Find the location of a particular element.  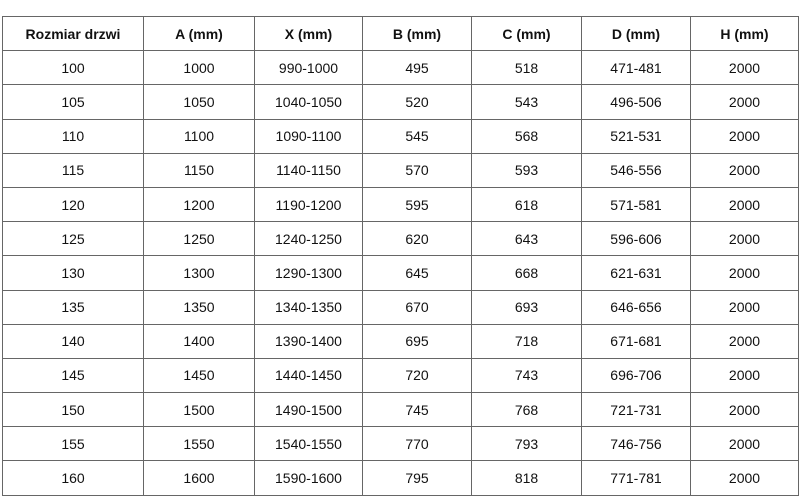

table-cell: 696-706 is located at coordinates (636, 375).